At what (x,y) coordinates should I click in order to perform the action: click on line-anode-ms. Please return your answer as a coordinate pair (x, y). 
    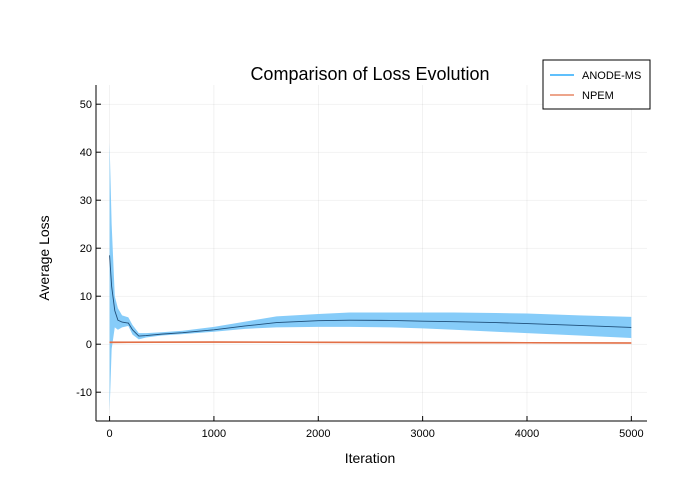
    Looking at the image, I should click on (370, 296).